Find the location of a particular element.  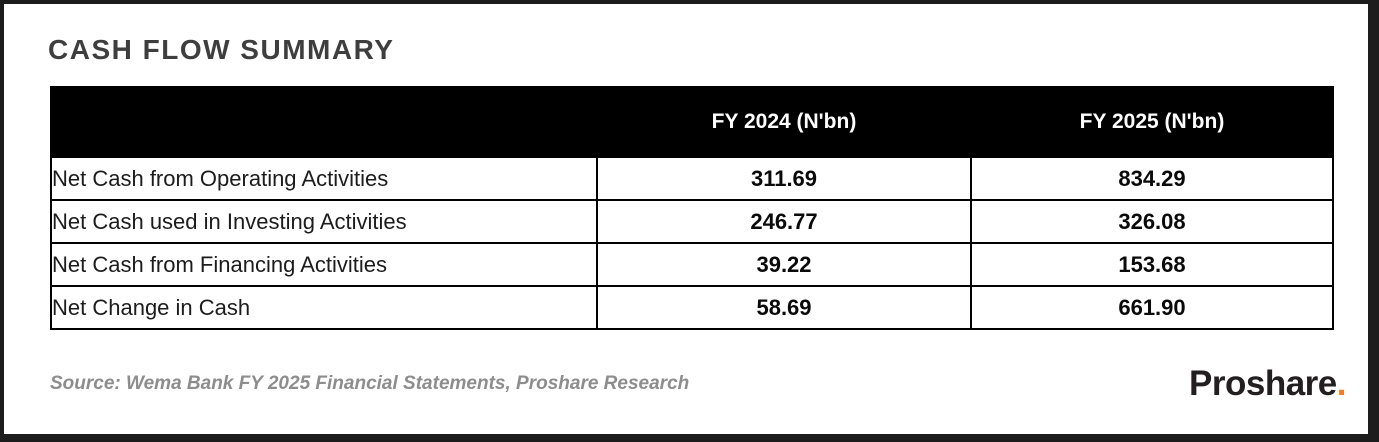

row-value-fy2025: 661.90 is located at coordinates (1152, 307).